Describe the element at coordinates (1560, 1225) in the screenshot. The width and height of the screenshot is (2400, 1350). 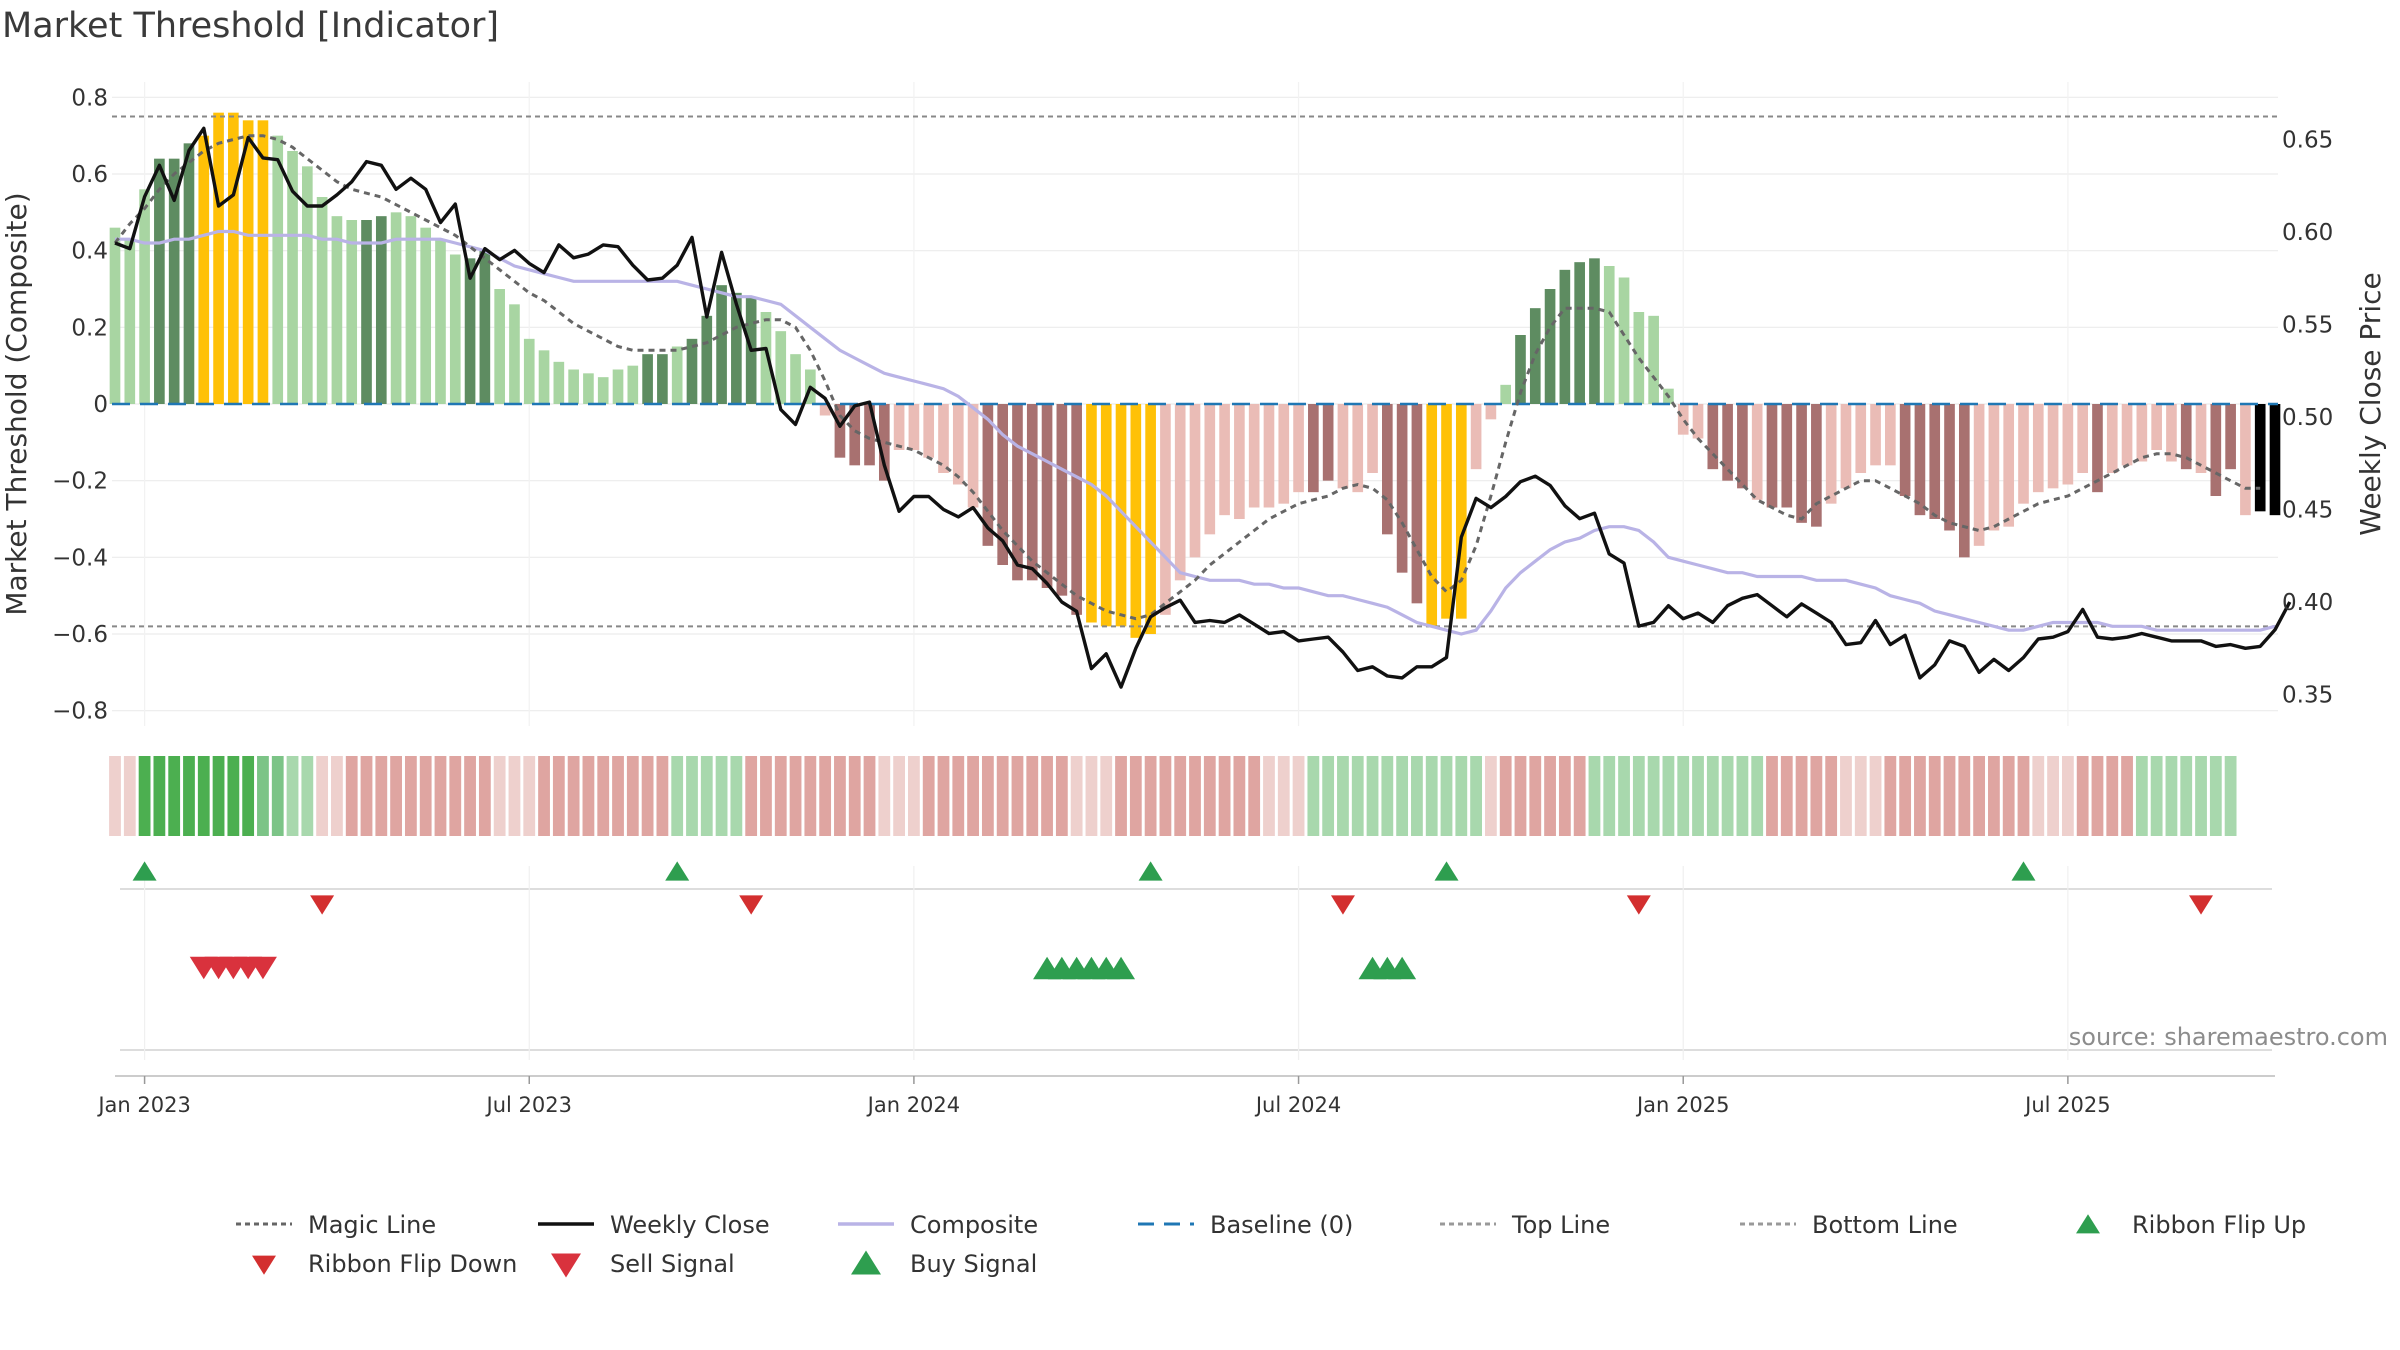
I see `legend-label: Top Line` at that location.